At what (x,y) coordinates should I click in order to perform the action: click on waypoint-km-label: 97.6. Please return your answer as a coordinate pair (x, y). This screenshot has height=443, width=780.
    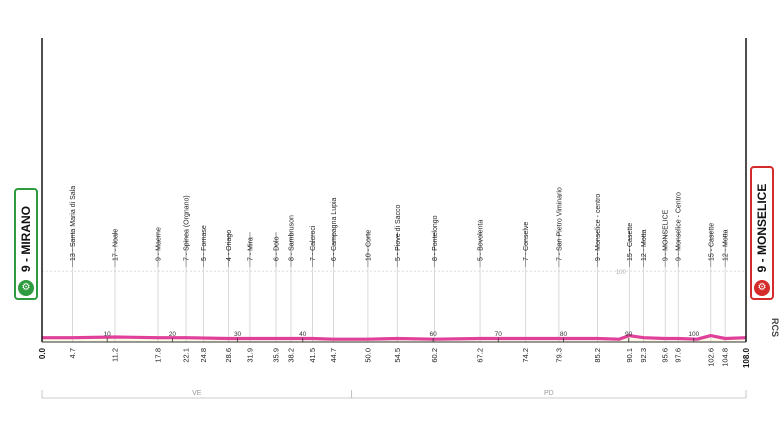
    Looking at the image, I should click on (678, 355).